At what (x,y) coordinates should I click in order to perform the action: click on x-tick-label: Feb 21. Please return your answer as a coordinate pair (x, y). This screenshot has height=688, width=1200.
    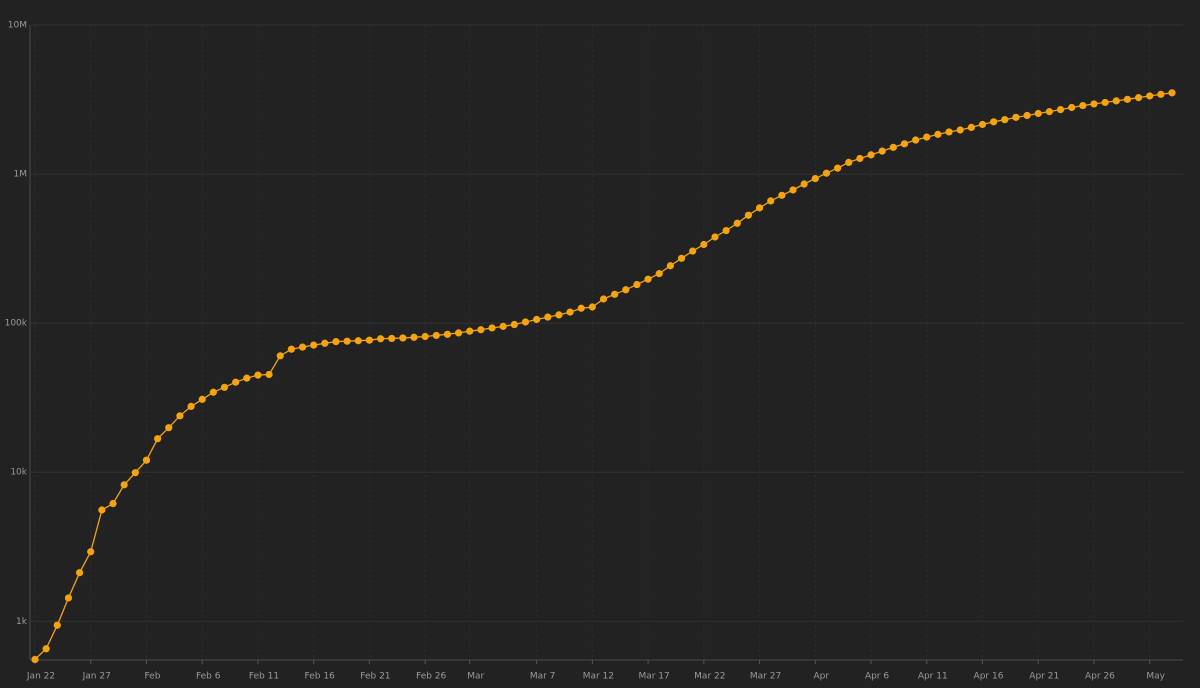
    Looking at the image, I should click on (375, 677).